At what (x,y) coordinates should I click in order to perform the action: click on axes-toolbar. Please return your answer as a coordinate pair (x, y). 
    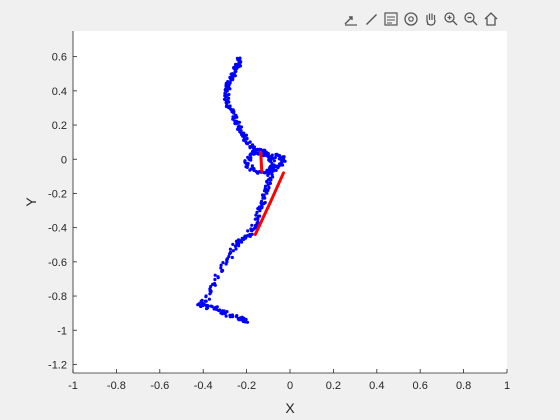
    Looking at the image, I should click on (421, 19).